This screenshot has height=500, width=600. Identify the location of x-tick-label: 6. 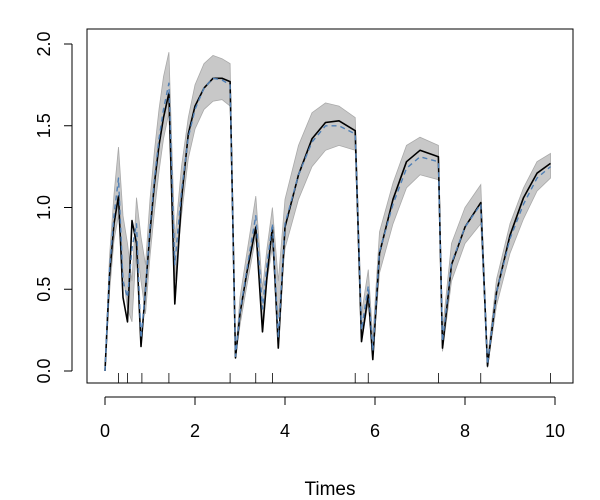
(375, 431).